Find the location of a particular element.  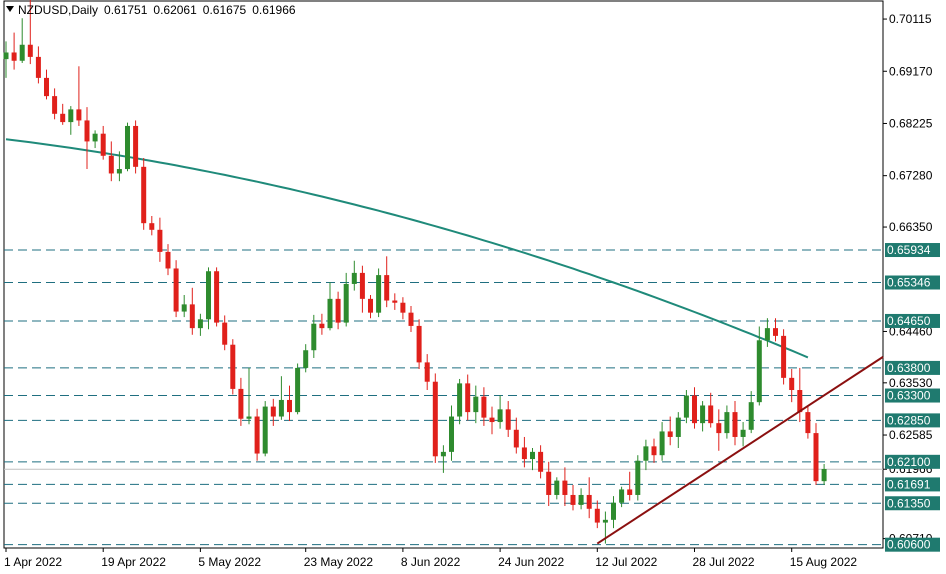

level-label: 0.65934 is located at coordinates (909, 250).